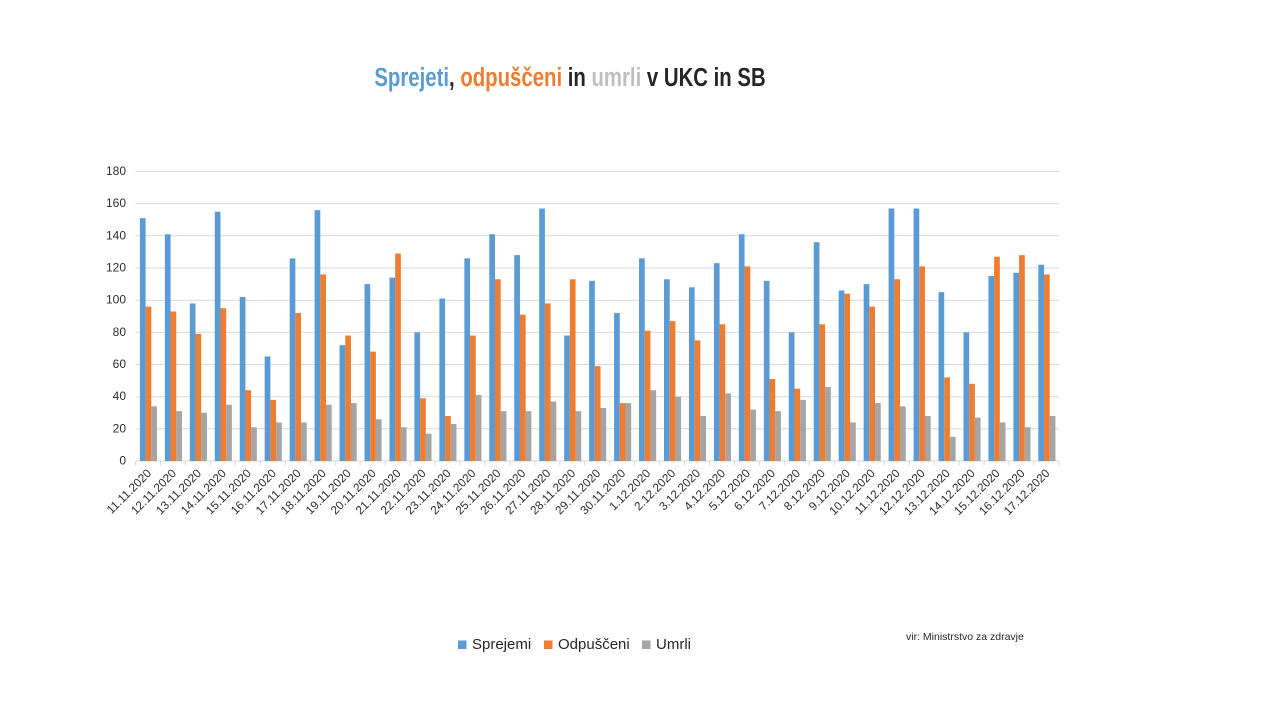 The image size is (1280, 720). Describe the element at coordinates (120, 332) in the screenshot. I see `svg-text: 80` at that location.